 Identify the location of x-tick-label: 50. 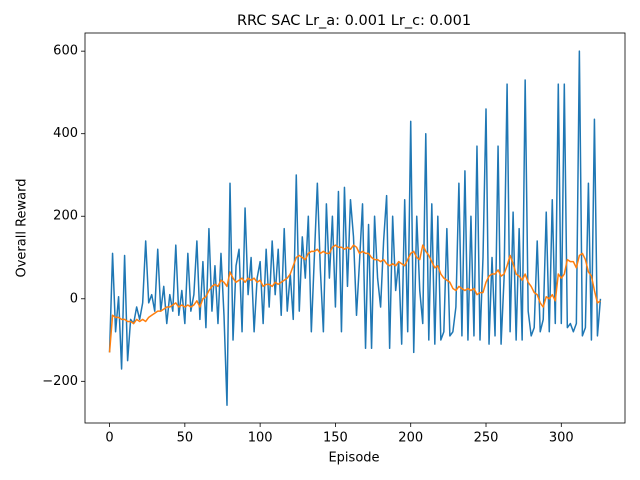
(185, 438).